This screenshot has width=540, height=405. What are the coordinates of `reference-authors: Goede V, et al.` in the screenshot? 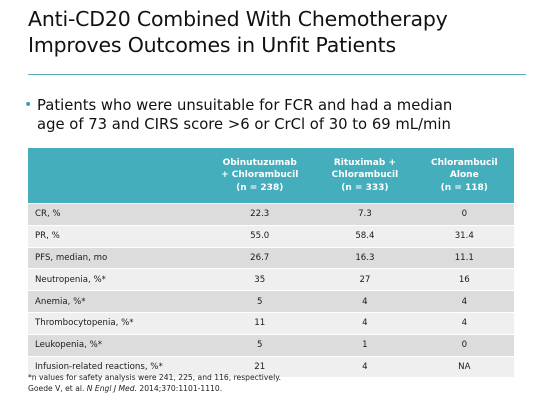 It's located at (57, 388).